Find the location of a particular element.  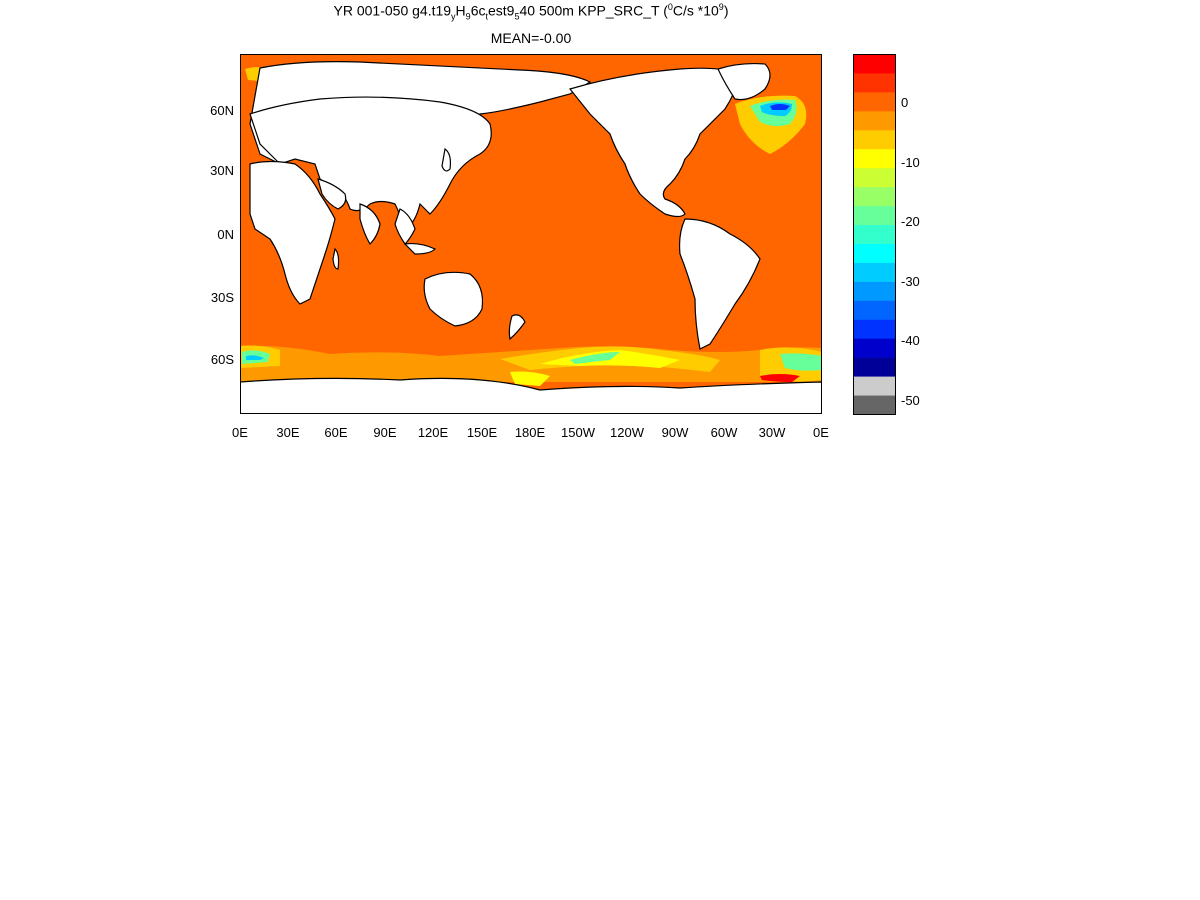

new-zealand is located at coordinates (517, 327).